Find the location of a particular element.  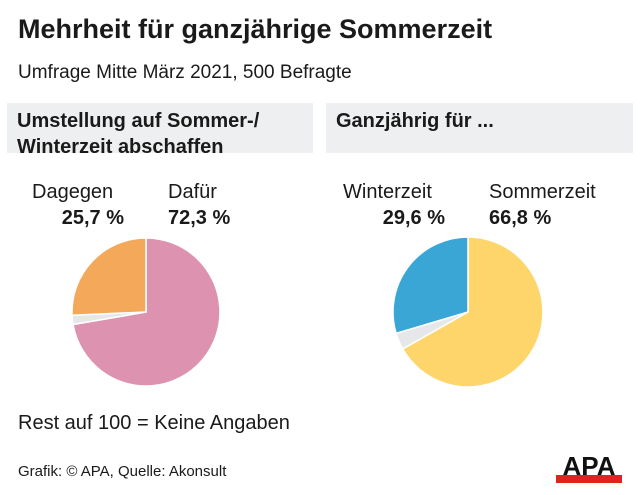

svg-text: APA is located at coordinates (589, 466).